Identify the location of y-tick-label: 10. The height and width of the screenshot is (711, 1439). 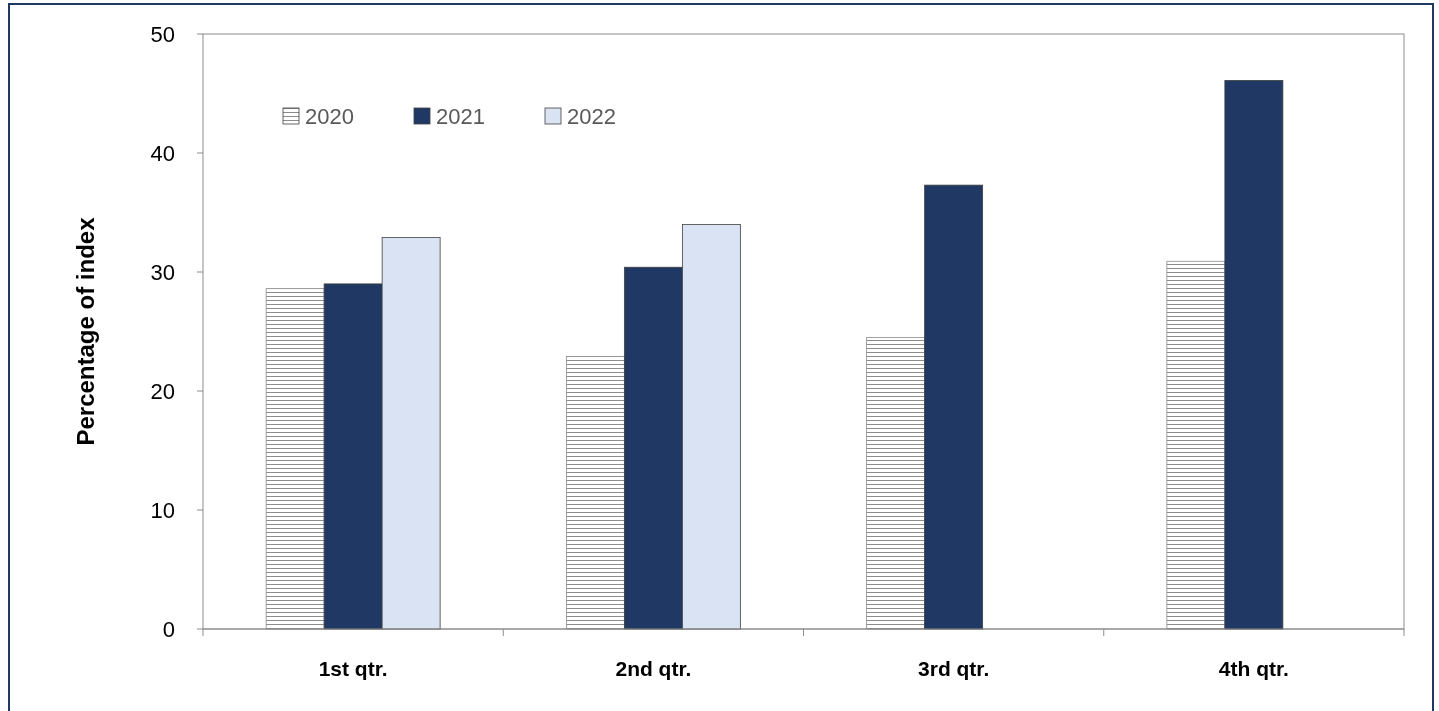
(162, 510).